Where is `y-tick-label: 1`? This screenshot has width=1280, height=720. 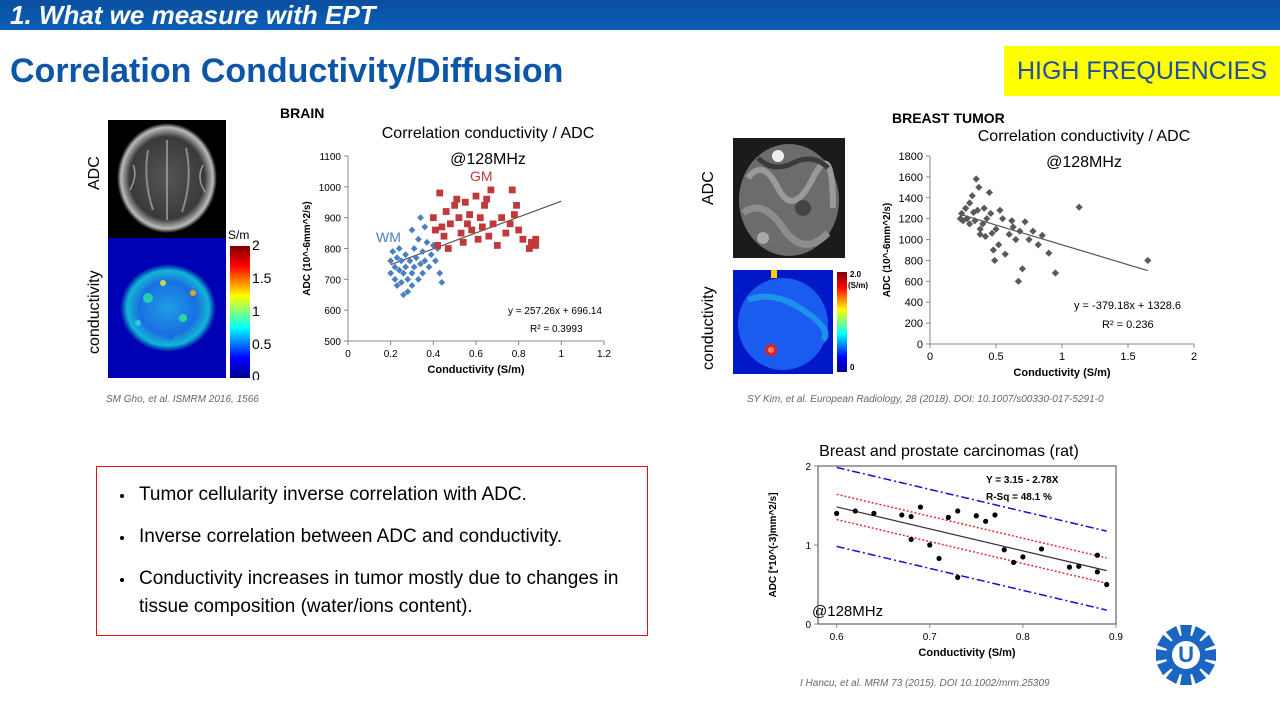
y-tick-label: 1 is located at coordinates (808, 546).